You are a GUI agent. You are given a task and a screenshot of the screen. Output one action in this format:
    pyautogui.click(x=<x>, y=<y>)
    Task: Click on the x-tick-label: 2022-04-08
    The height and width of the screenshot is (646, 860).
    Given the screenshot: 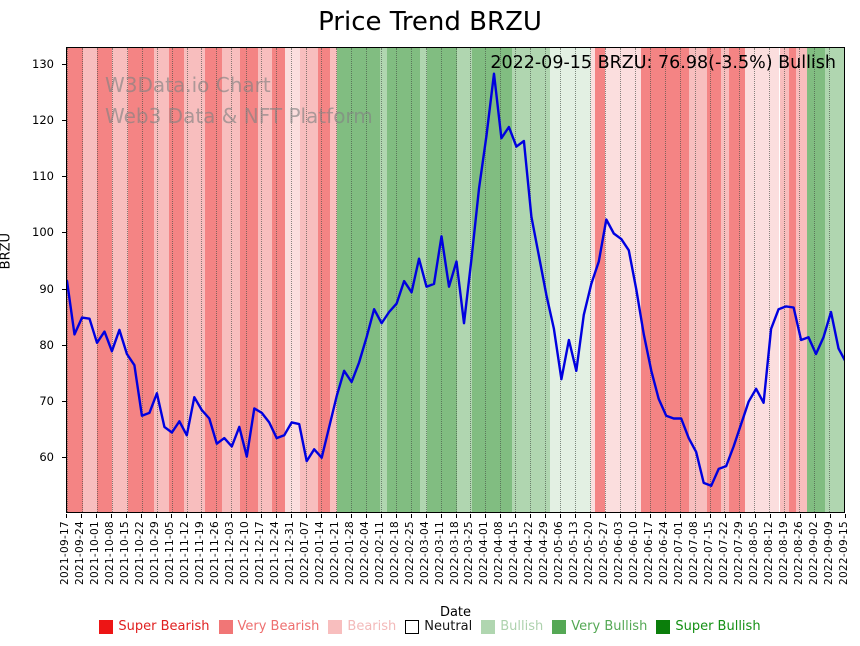 What is the action you would take?
    pyautogui.click(x=499, y=553)
    